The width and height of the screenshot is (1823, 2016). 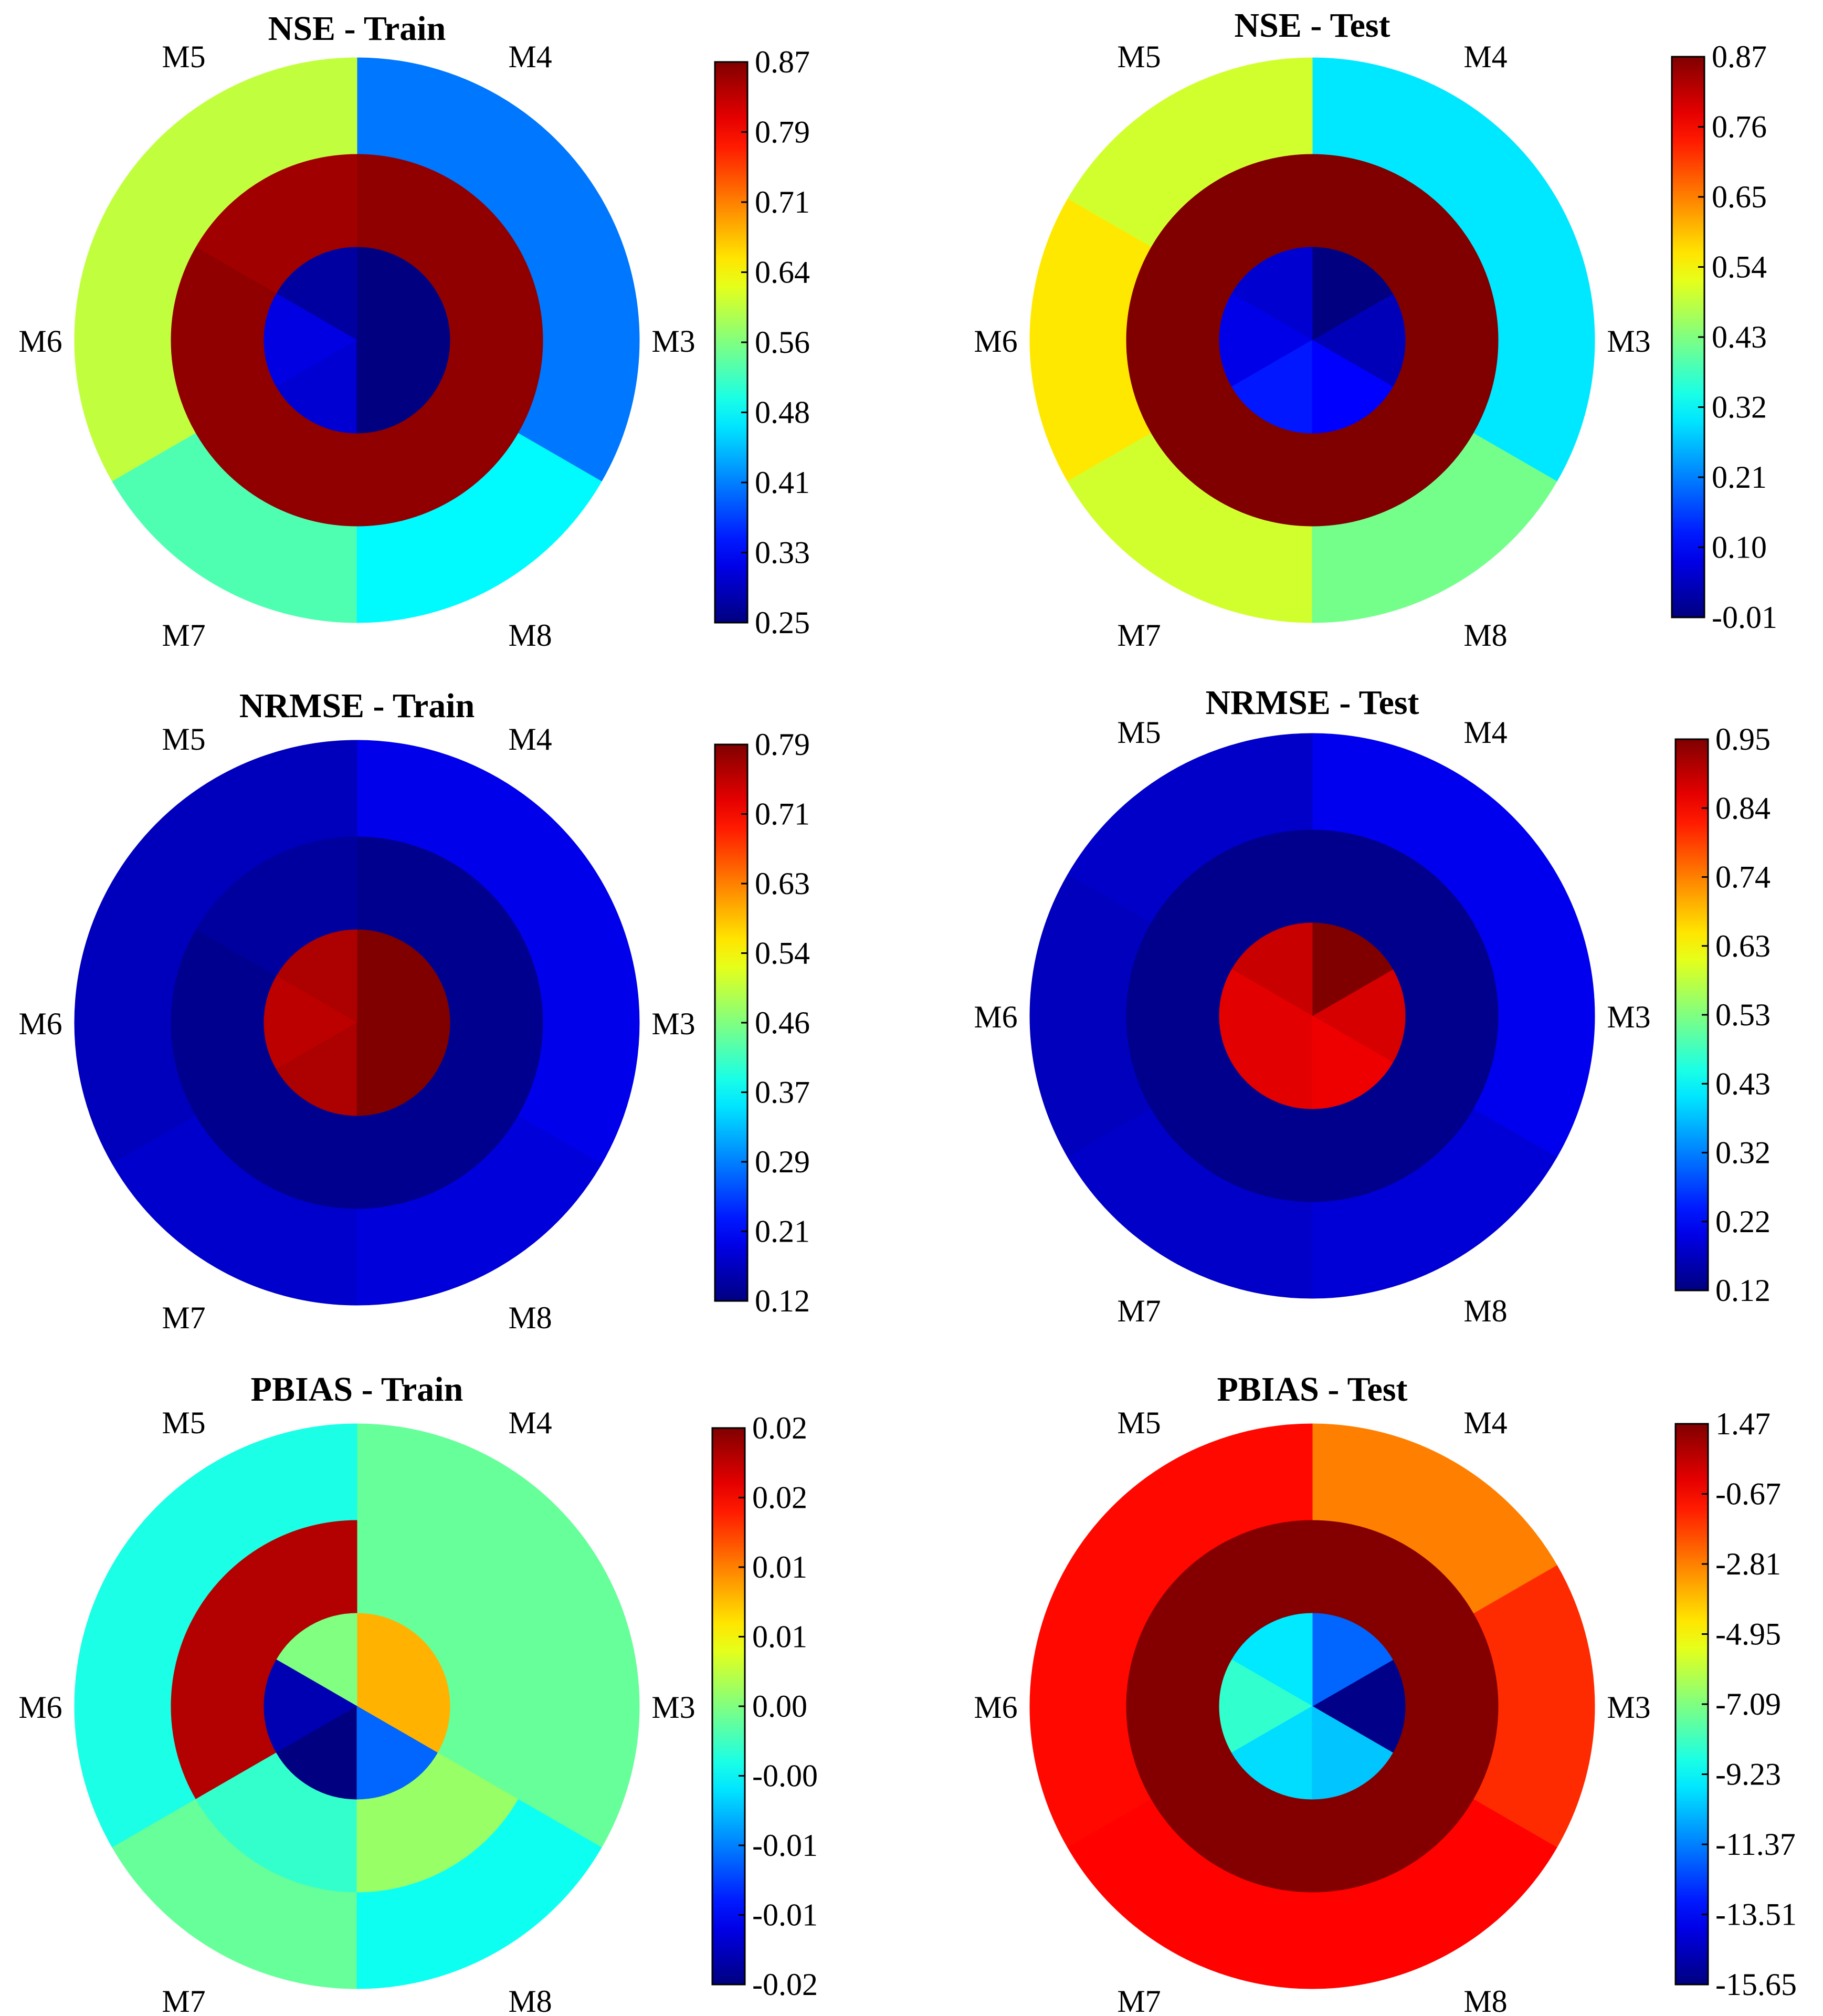 What do you see at coordinates (1312, 703) in the screenshot?
I see `panel-title: NRMSE - Test` at bounding box center [1312, 703].